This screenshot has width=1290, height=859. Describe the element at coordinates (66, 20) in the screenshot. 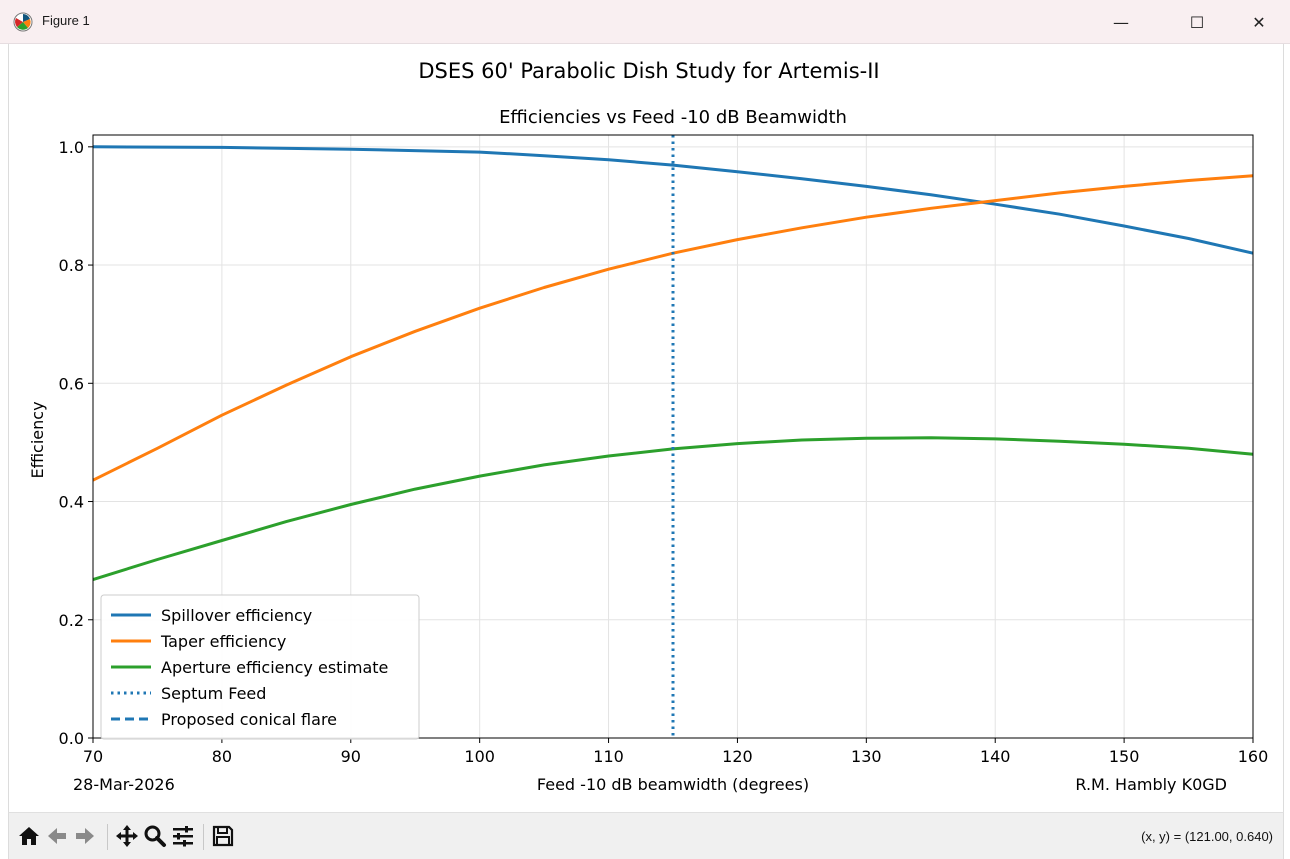

I see `window-title: Figure 1` at that location.